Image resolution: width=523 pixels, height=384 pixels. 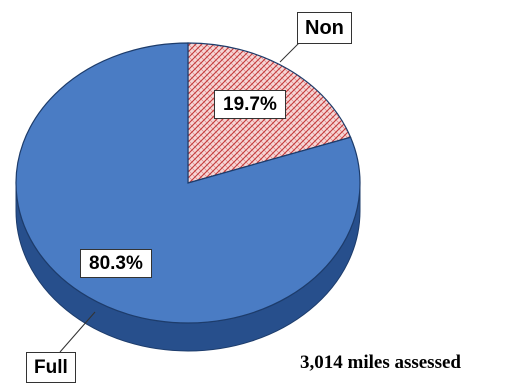 I want to click on data-label-full: 80.3%, so click(x=116, y=263).